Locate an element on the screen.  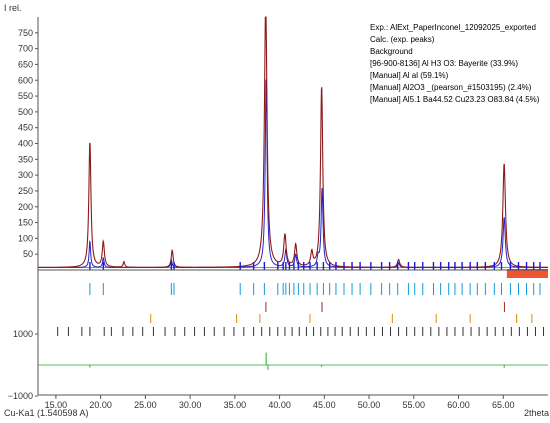
y-tick-label: 300 is located at coordinates (25, 175).